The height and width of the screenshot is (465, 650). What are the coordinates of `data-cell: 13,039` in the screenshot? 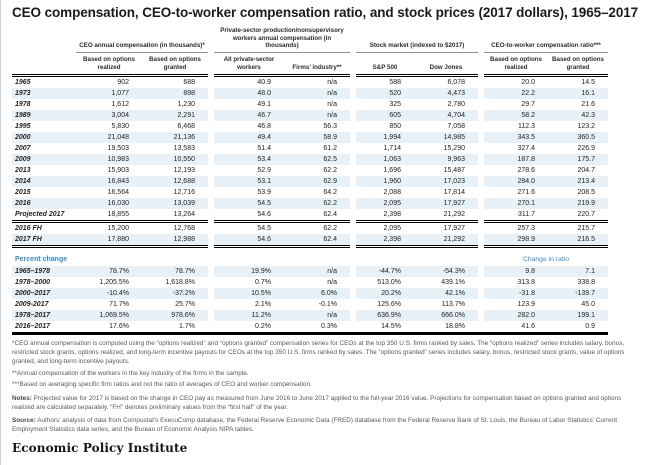 It's located at (175, 203).